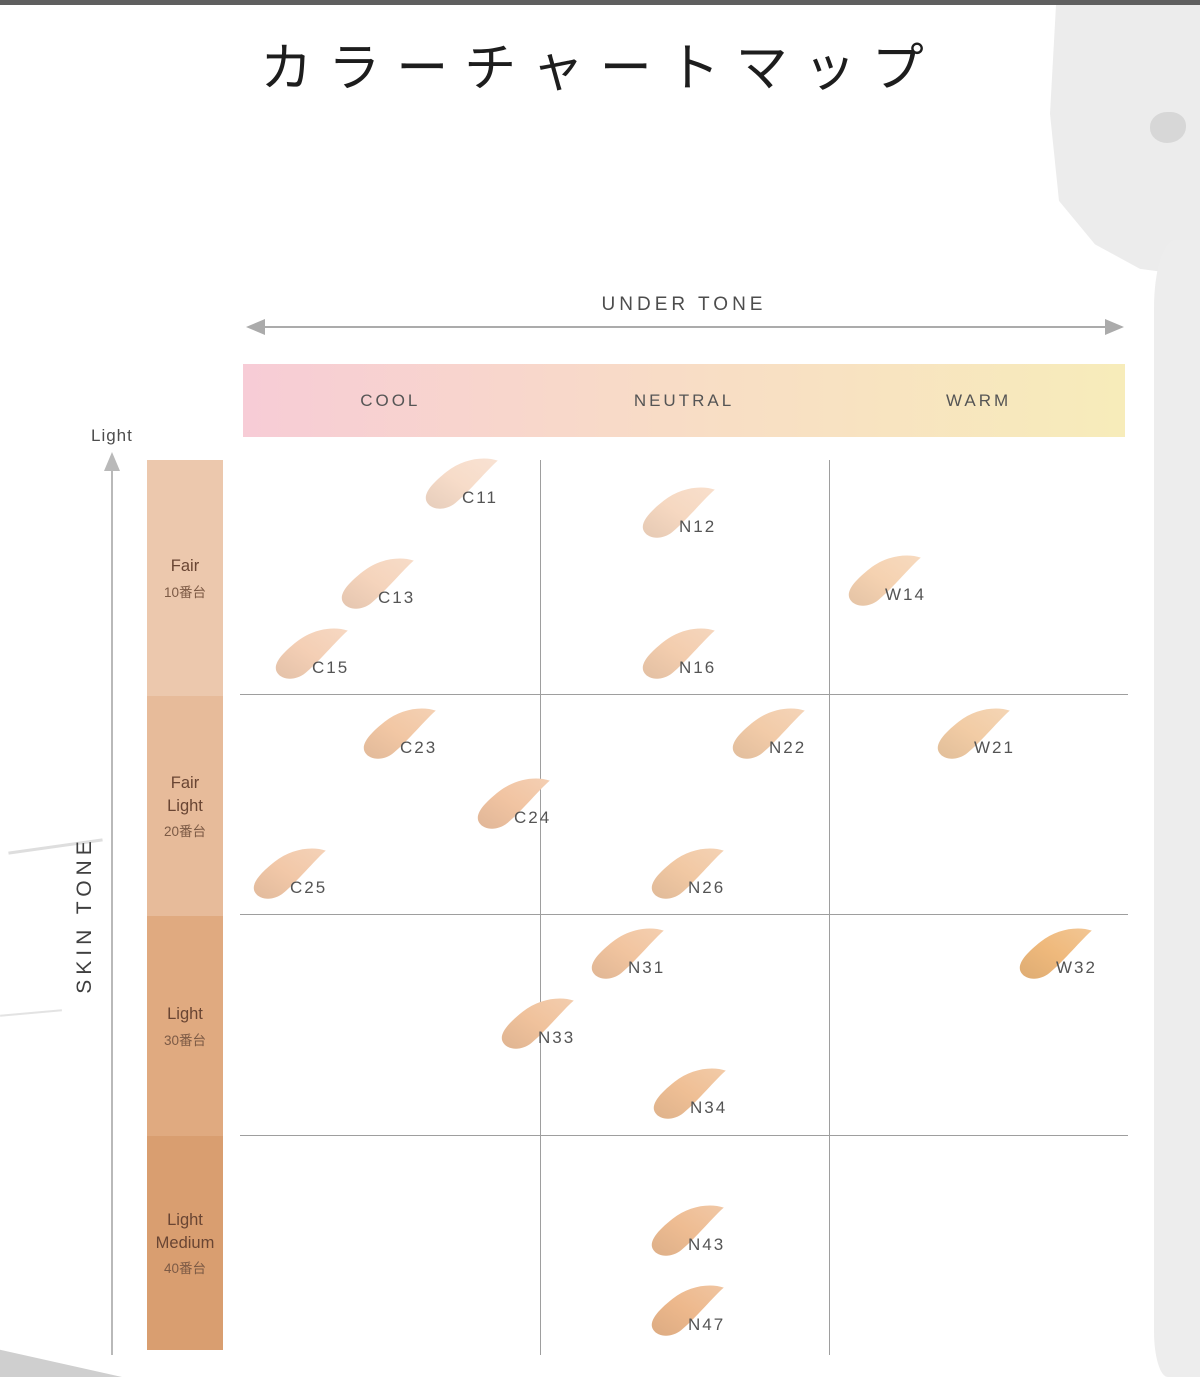 Image resolution: width=1200 pixels, height=1377 pixels. Describe the element at coordinates (905, 594) in the screenshot. I see `shade-code-label: W14` at that location.